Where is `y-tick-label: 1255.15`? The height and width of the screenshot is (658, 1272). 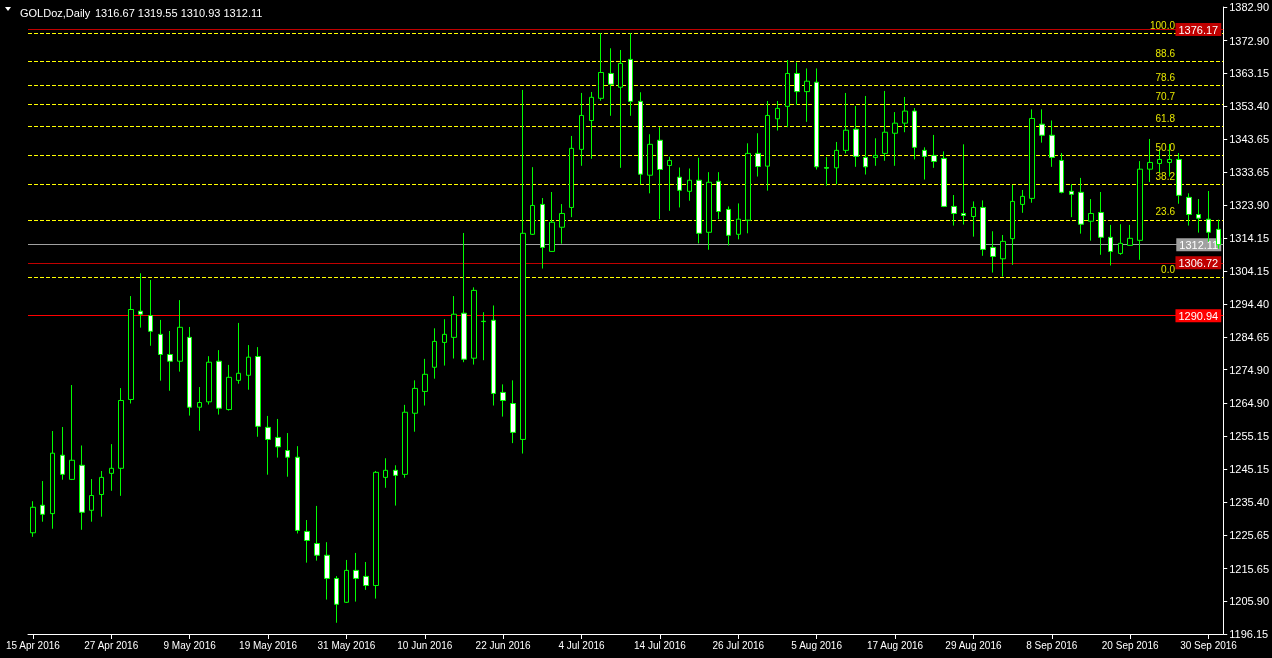
y-tick-label: 1255.15 is located at coordinates (1249, 435).